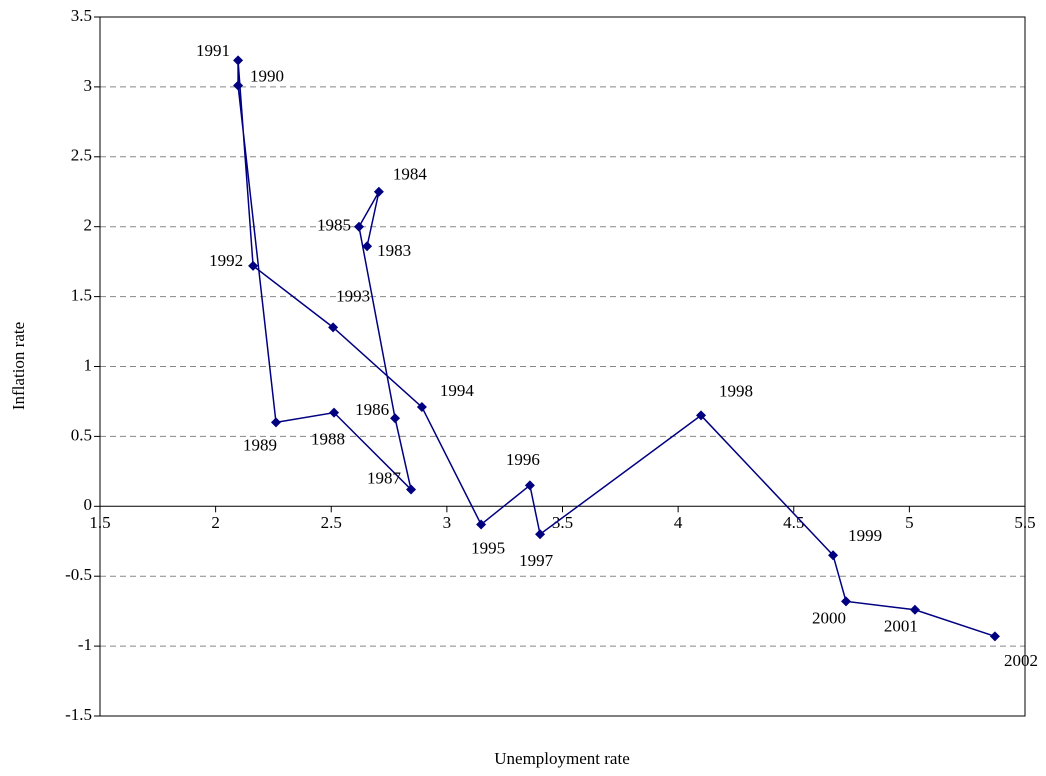 This screenshot has width=1046, height=776. I want to click on x-axis-title: Unemployment rate, so click(562, 758).